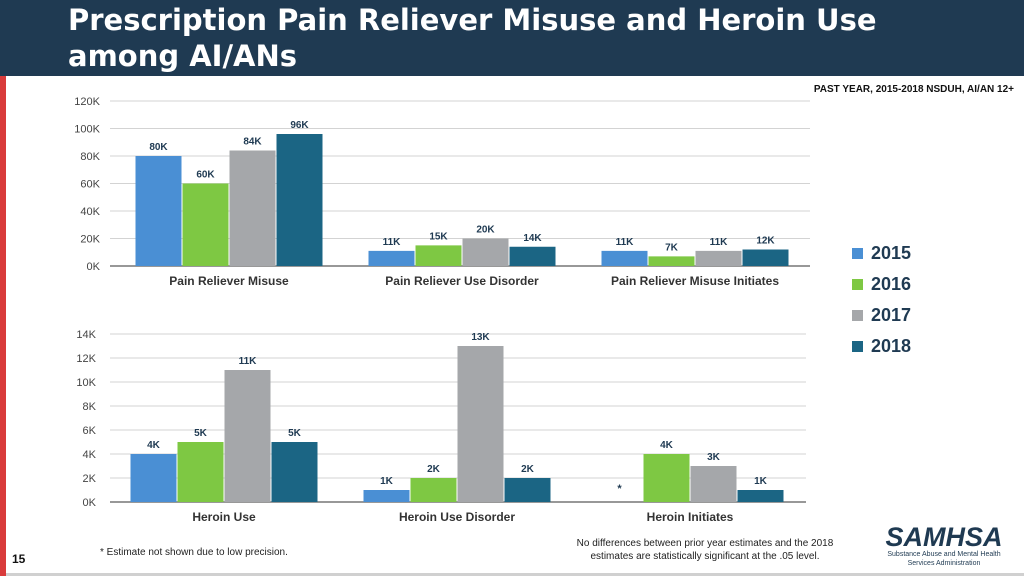 This screenshot has width=1024, height=576. What do you see at coordinates (87, 130) in the screenshot?
I see `top-ytick-label: 100K` at bounding box center [87, 130].